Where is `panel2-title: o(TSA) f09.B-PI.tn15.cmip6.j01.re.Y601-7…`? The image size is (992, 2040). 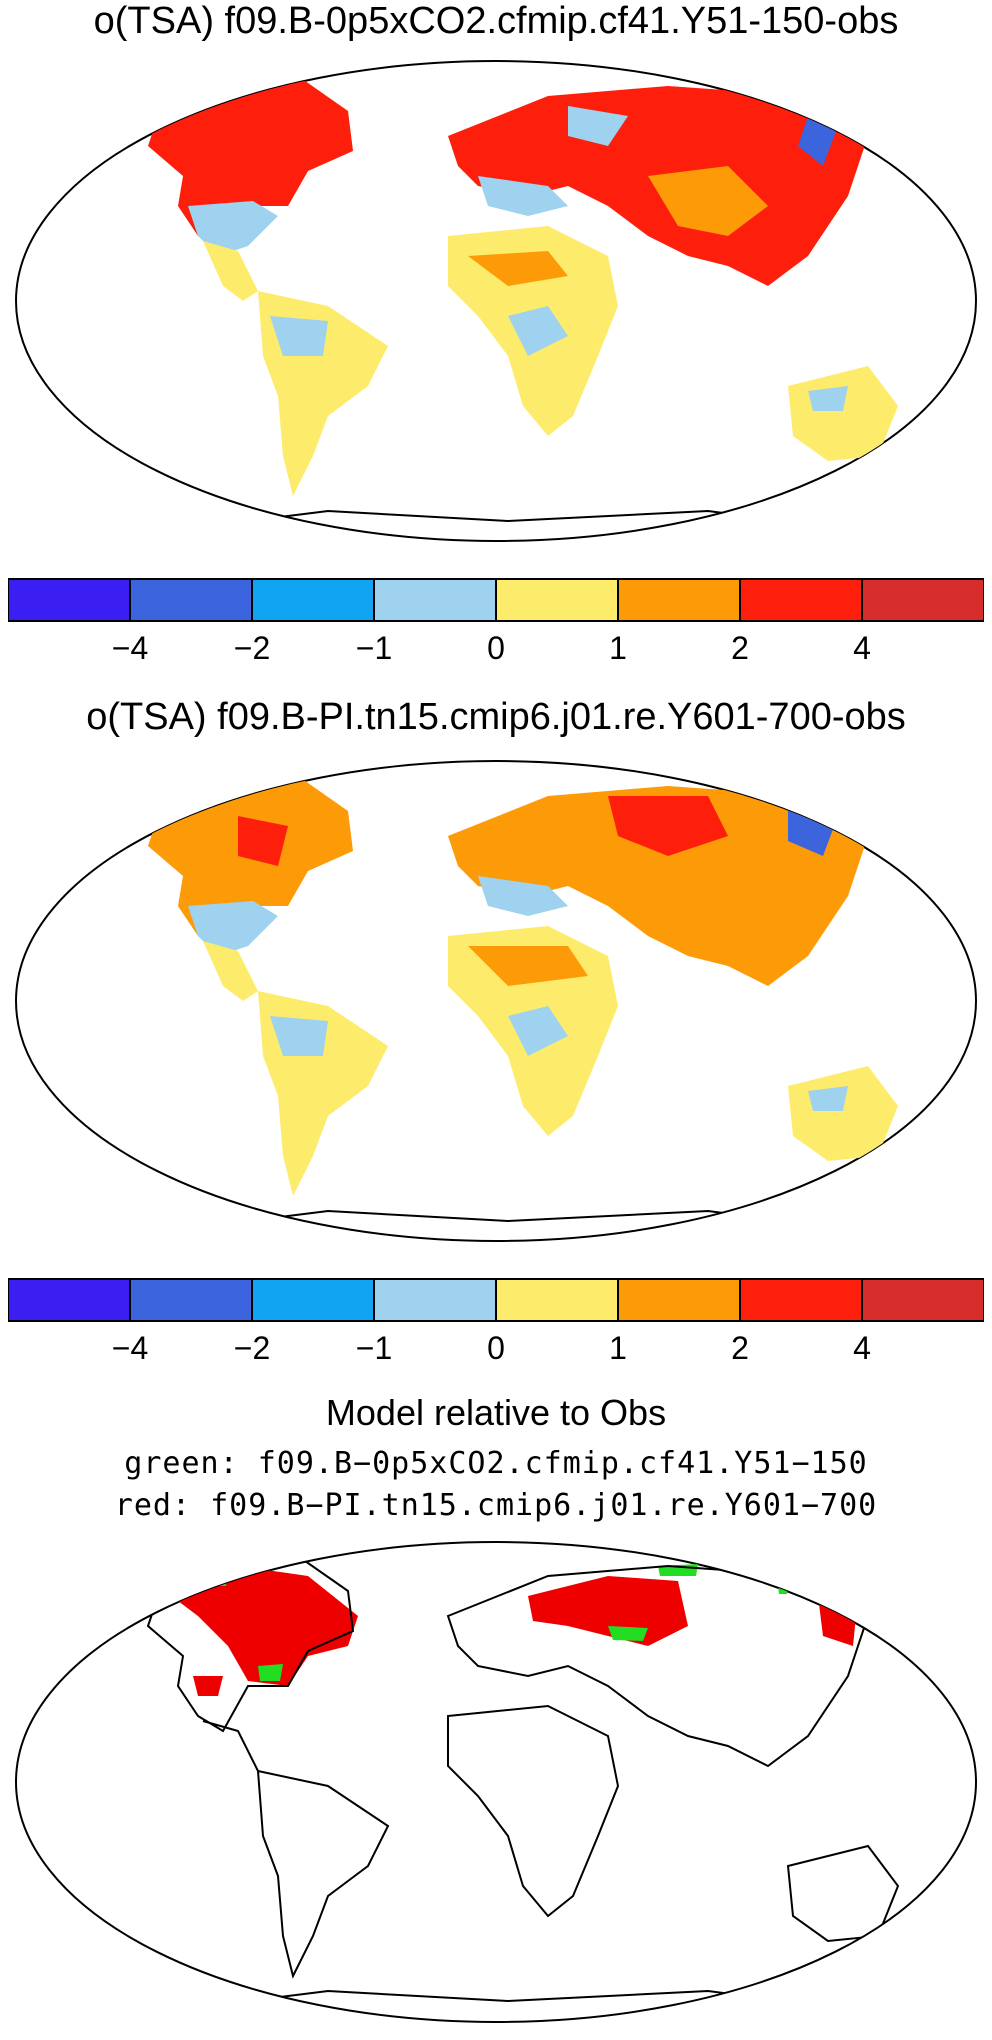 panel2-title: o(TSA) f09.B-PI.tn15.cmip6.j01.re.Y601-7… is located at coordinates (496, 717).